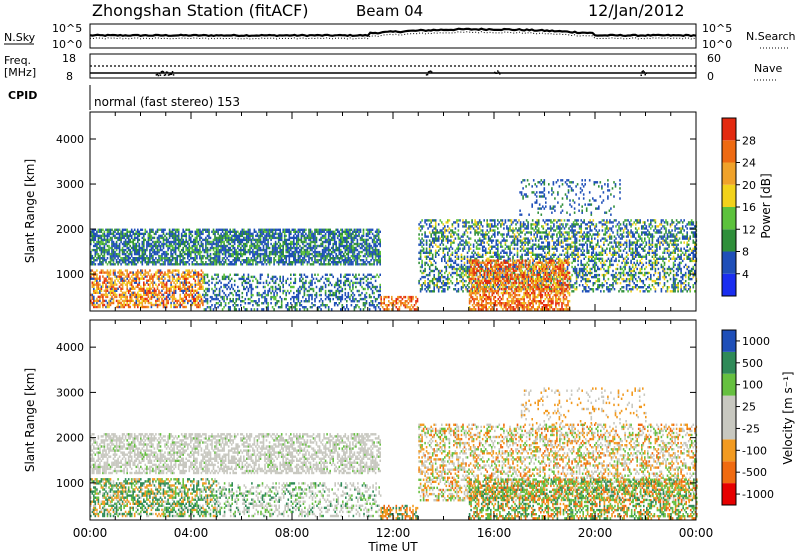 The height and width of the screenshot is (554, 800). What do you see at coordinates (771, 36) in the screenshot?
I see `nsearch-label: N.Search` at bounding box center [771, 36].